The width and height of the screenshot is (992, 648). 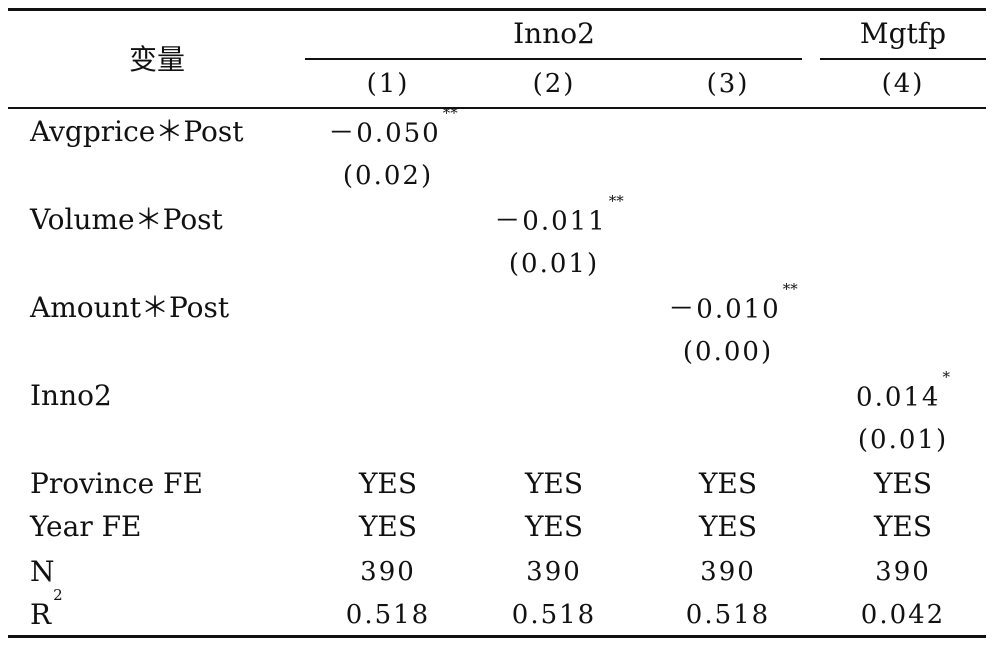 What do you see at coordinates (559, 214) in the screenshot?
I see `coef-volume-post: －0.011**` at bounding box center [559, 214].